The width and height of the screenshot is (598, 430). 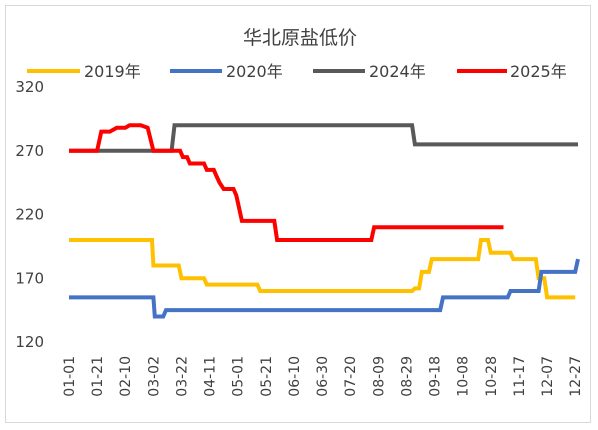 I want to click on series-line-2019, so click(x=322, y=269).